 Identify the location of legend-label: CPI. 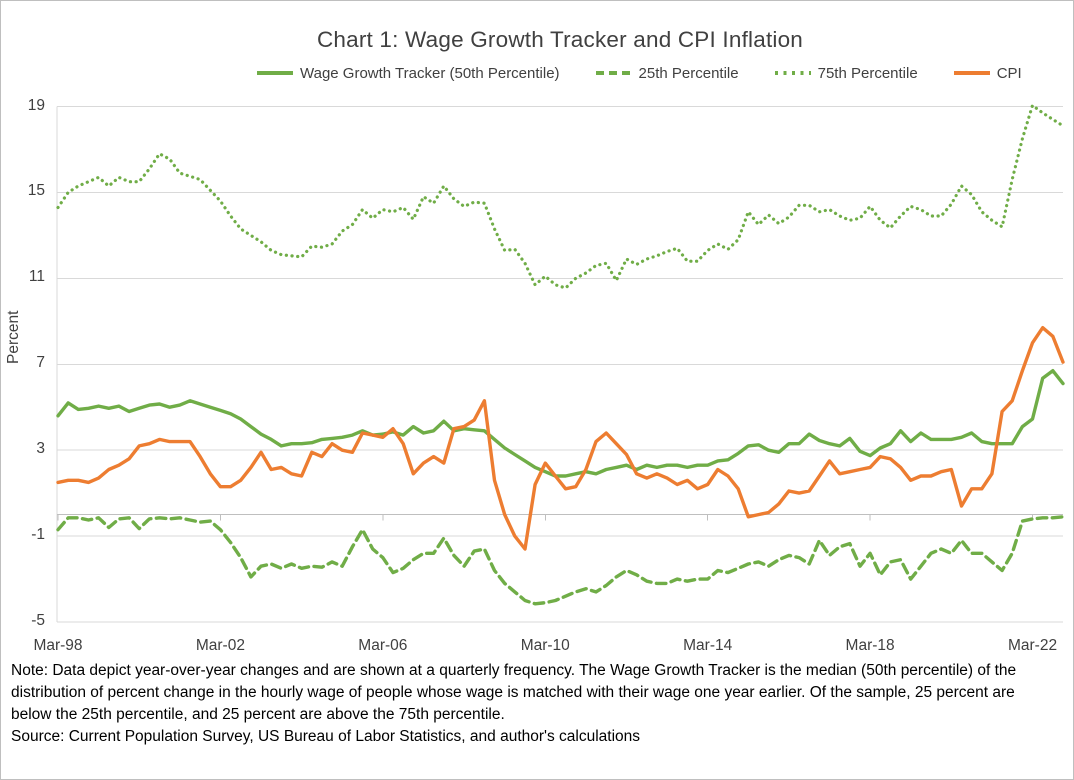
(1009, 73).